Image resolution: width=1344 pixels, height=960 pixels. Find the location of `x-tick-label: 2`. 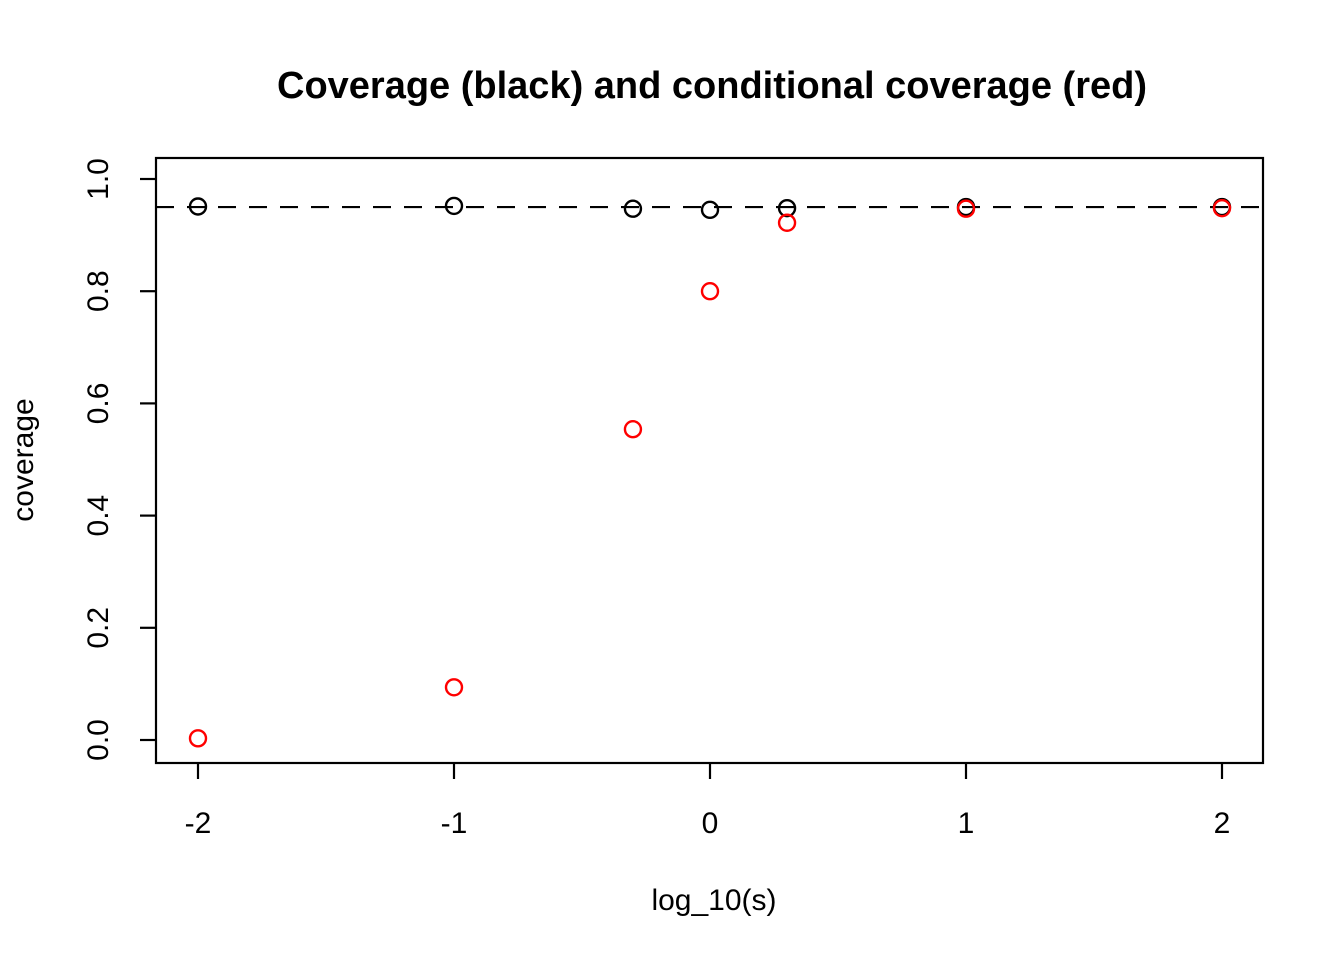

x-tick-label: 2 is located at coordinates (1222, 823).